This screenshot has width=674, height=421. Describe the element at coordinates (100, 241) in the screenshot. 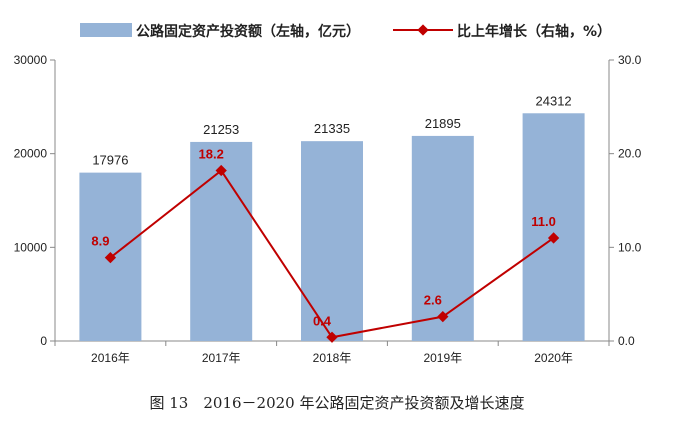

I see `growth-value-label: 8.9` at that location.